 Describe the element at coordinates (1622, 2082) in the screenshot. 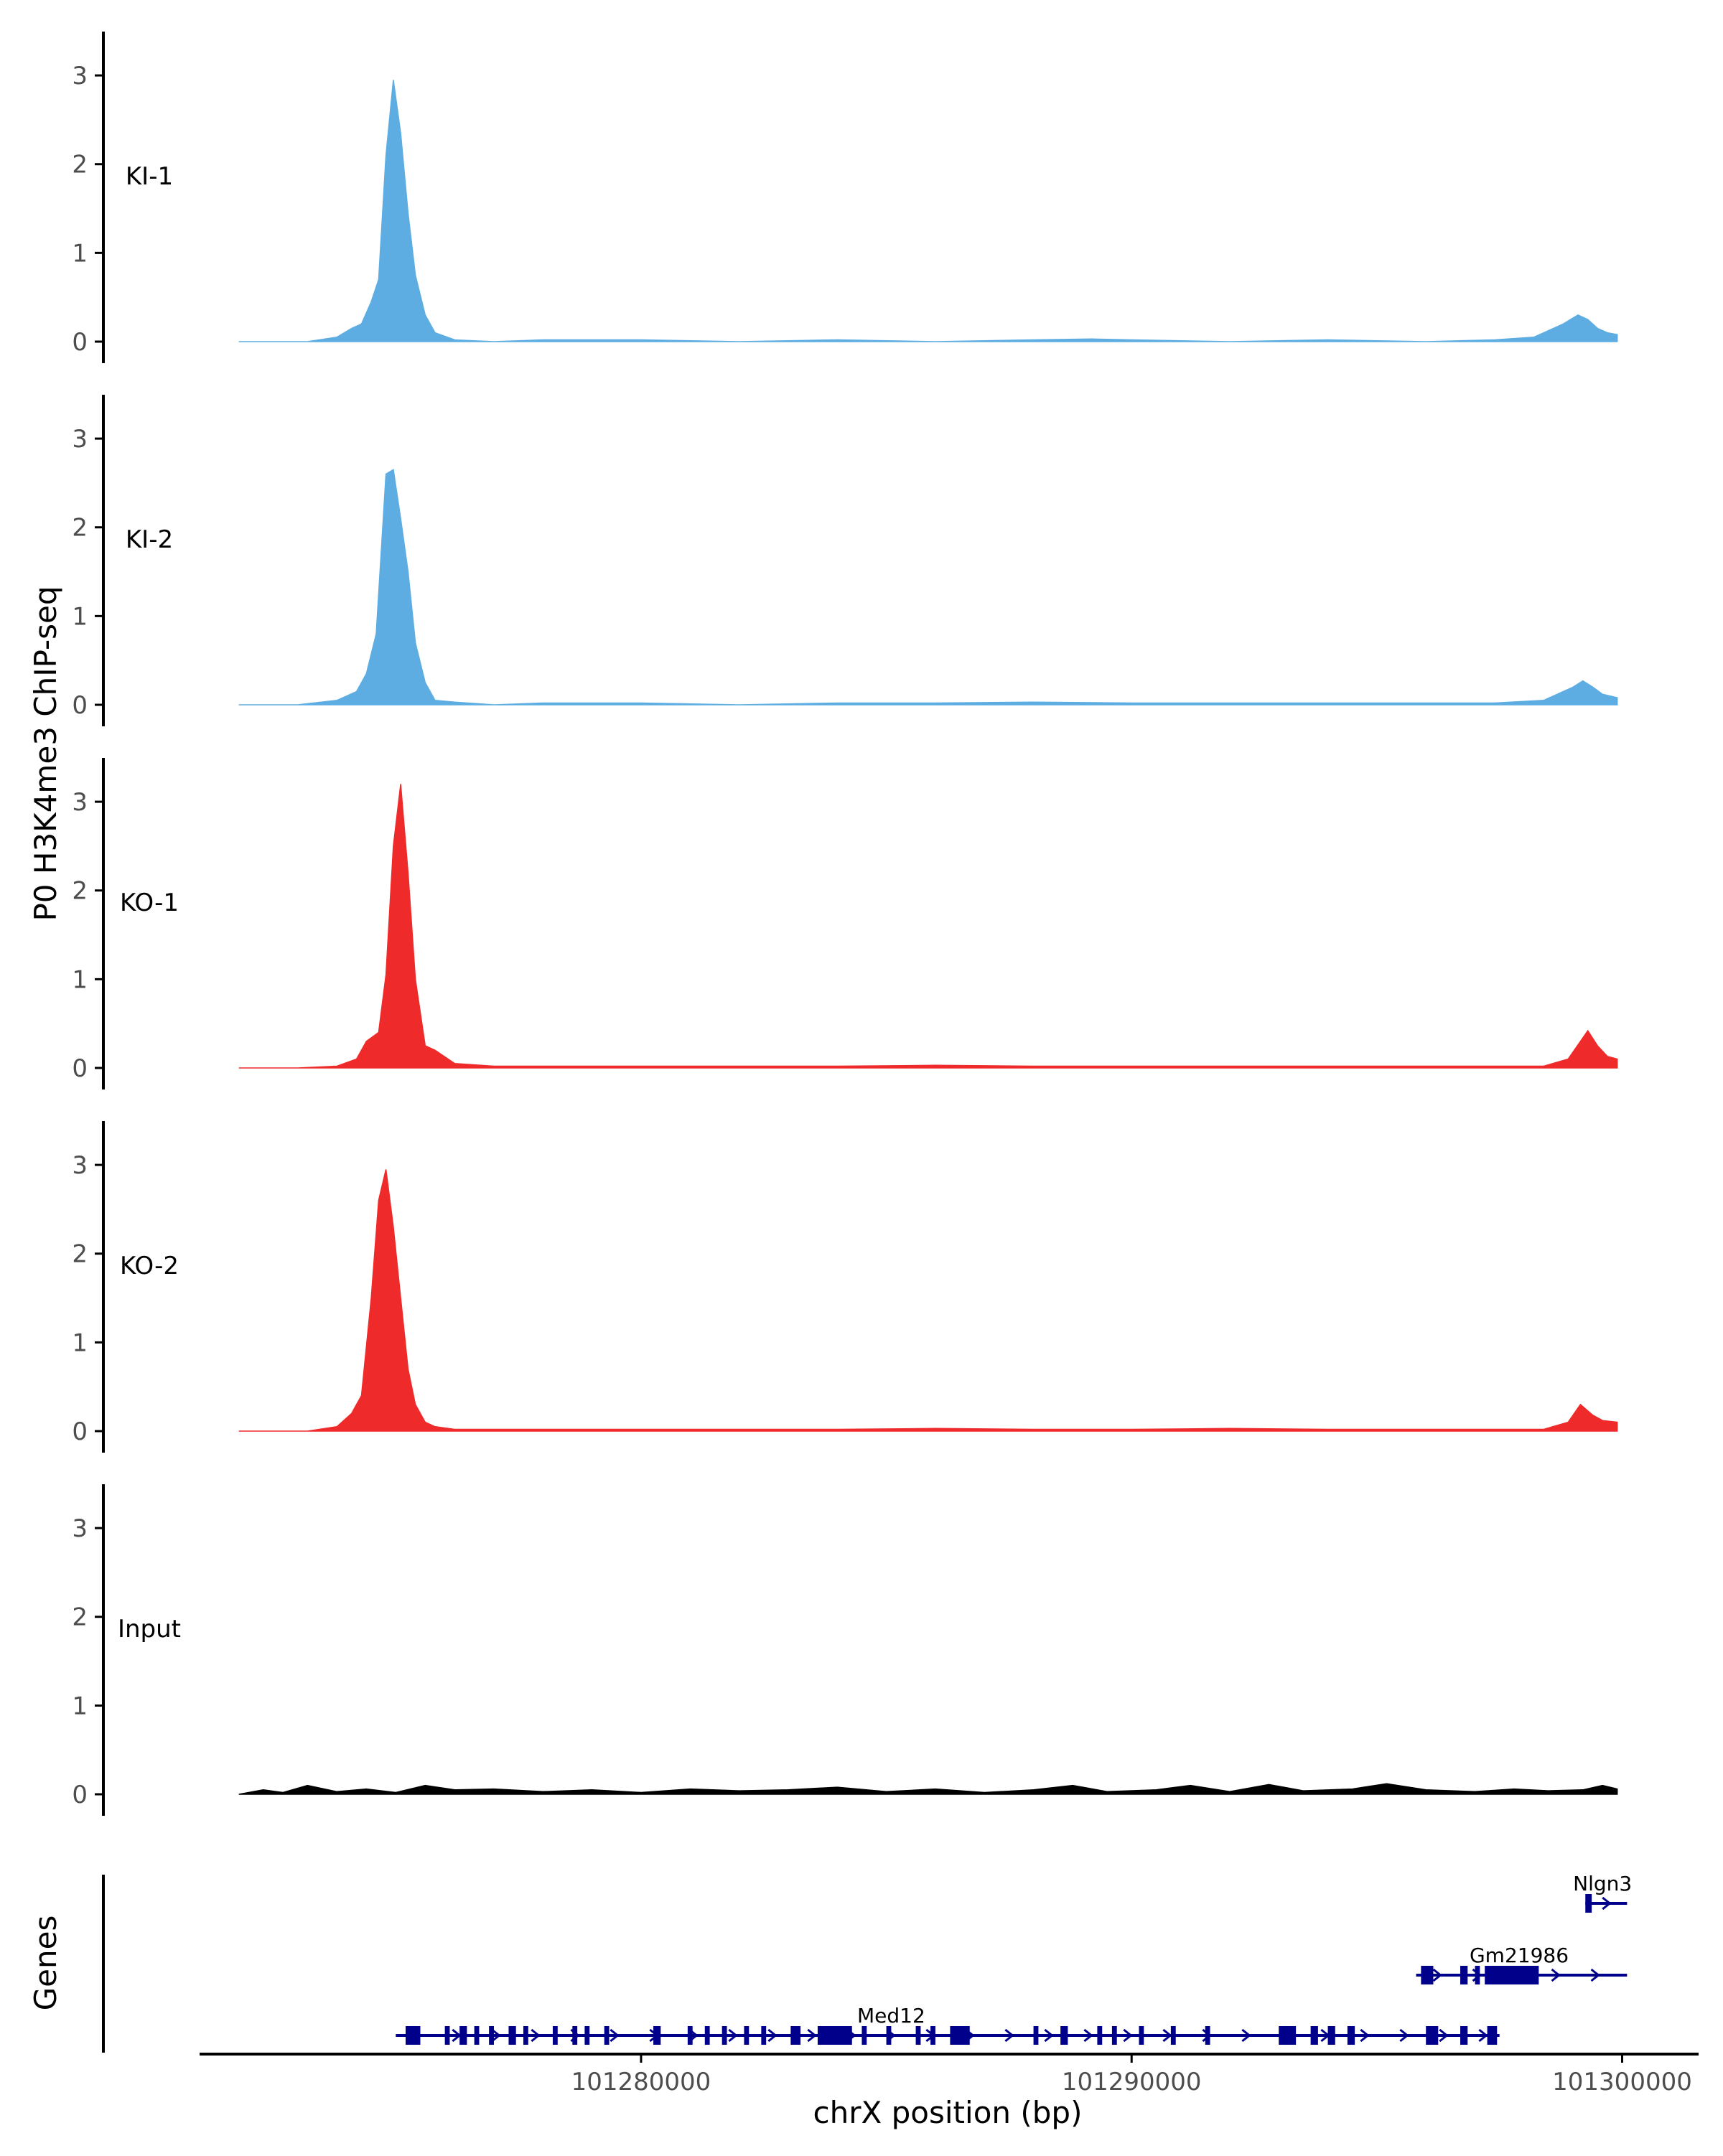

I see `x-tick-label: 101300000` at that location.